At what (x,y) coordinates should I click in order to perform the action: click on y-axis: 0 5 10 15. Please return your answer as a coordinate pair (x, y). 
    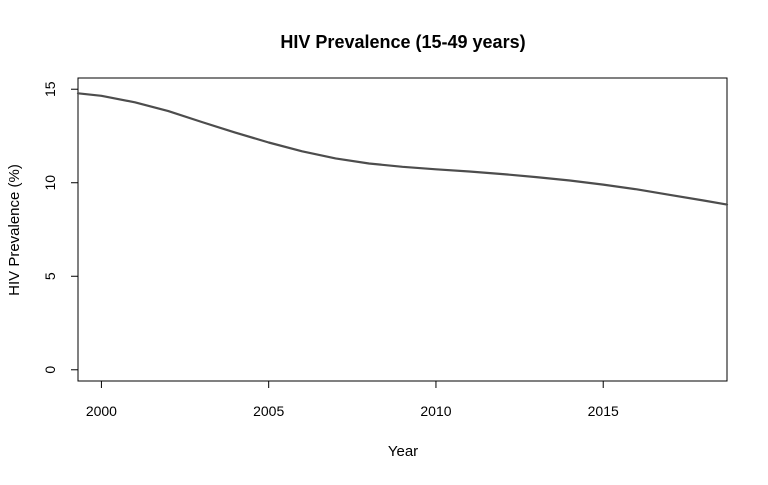
    Looking at the image, I should click on (60, 227).